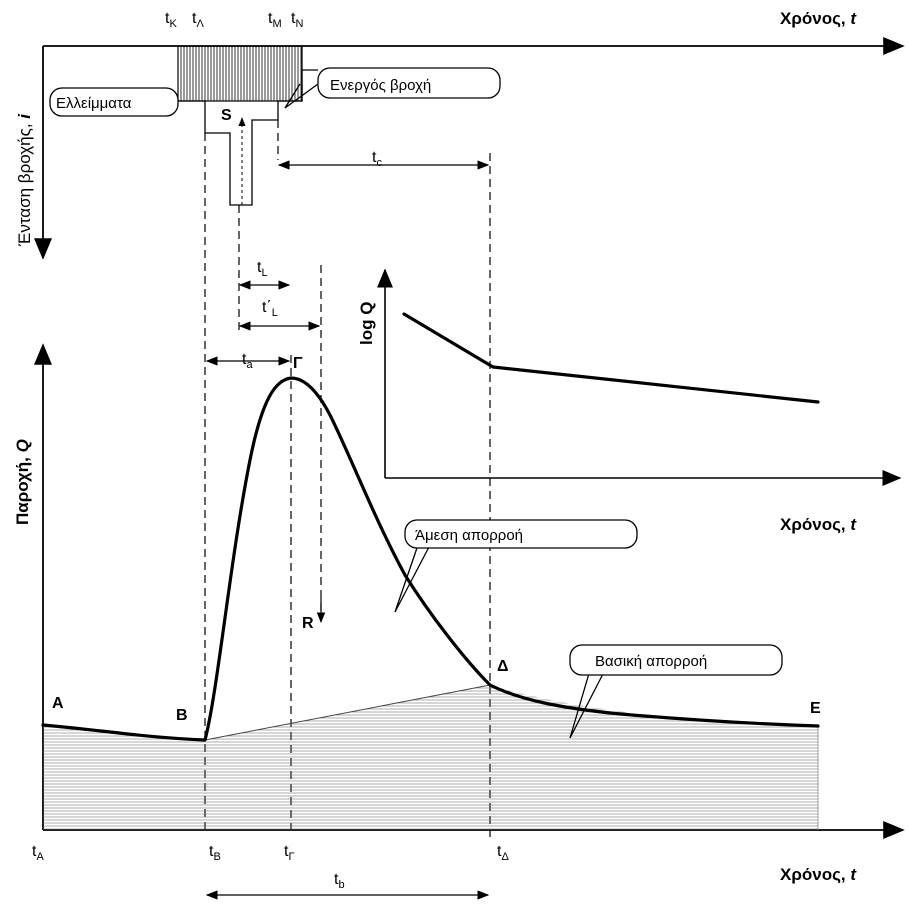  I want to click on point-E: E, so click(815, 708).